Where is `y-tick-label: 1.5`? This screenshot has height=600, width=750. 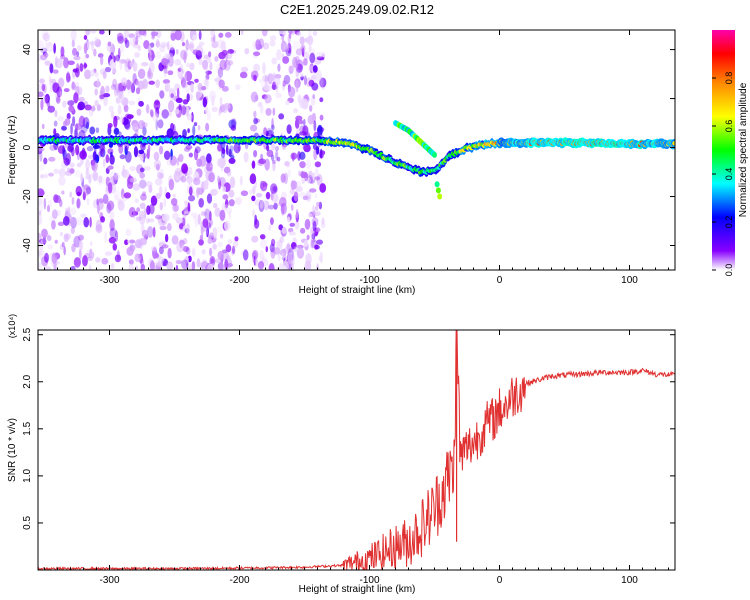 y-tick-label: 1.5 is located at coordinates (27, 428).